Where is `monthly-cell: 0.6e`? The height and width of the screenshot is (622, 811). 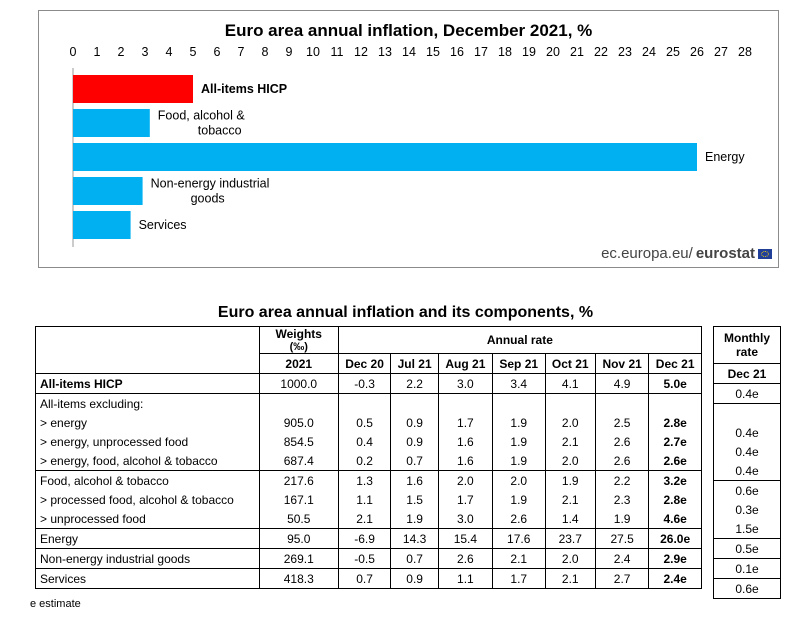 monthly-cell: 0.6e is located at coordinates (747, 588).